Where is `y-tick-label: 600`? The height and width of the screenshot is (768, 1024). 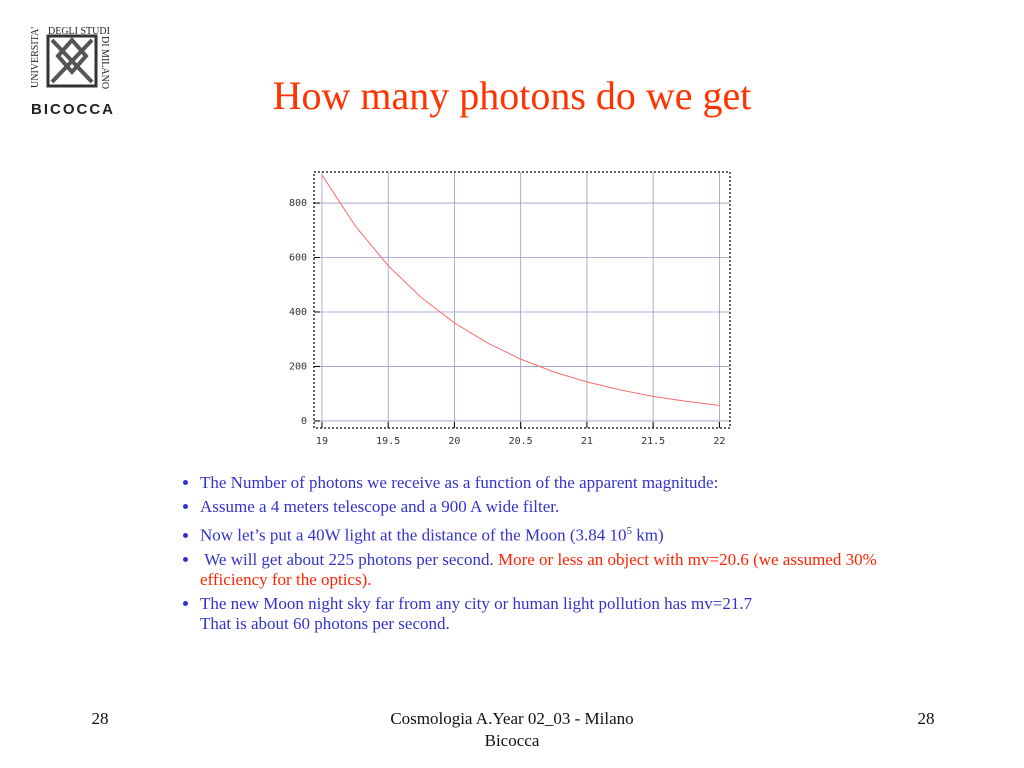
y-tick-label: 600 is located at coordinates (298, 258).